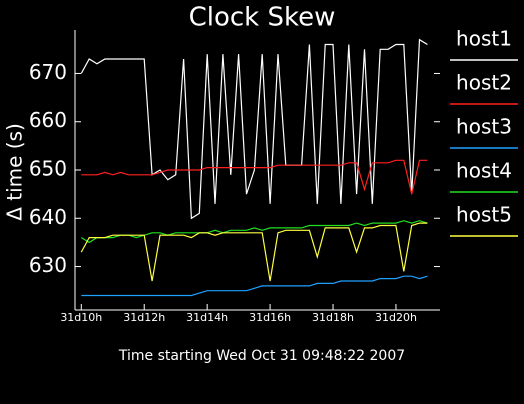 The image size is (524, 404). Describe the element at coordinates (270, 317) in the screenshot. I see `x-tick-label: 31d16h` at that location.